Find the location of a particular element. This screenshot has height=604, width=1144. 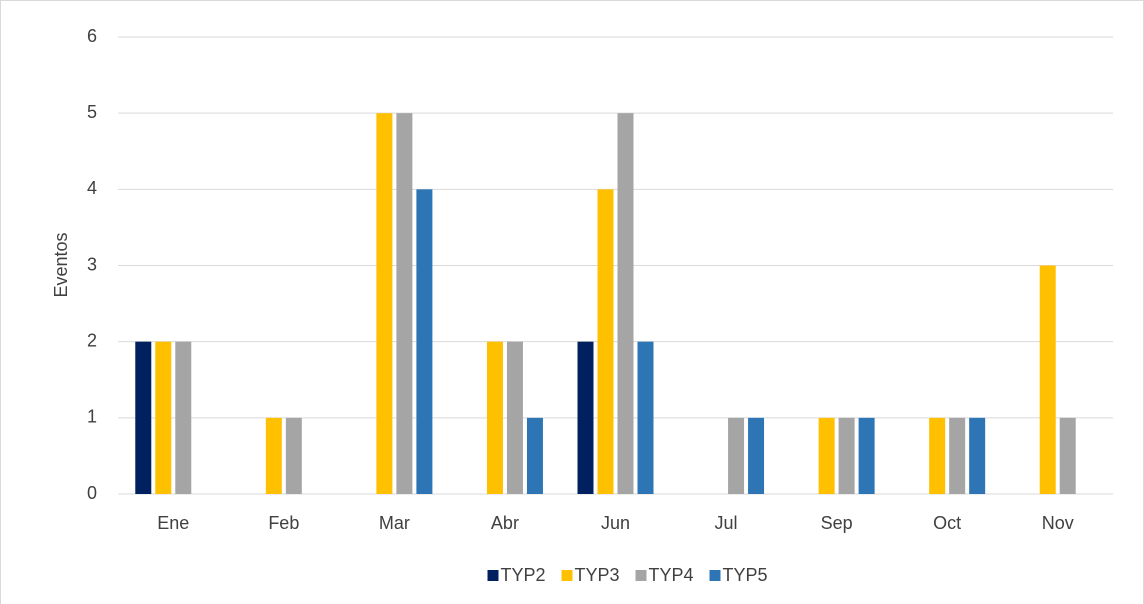

legend-label: TYP4 is located at coordinates (671, 575).